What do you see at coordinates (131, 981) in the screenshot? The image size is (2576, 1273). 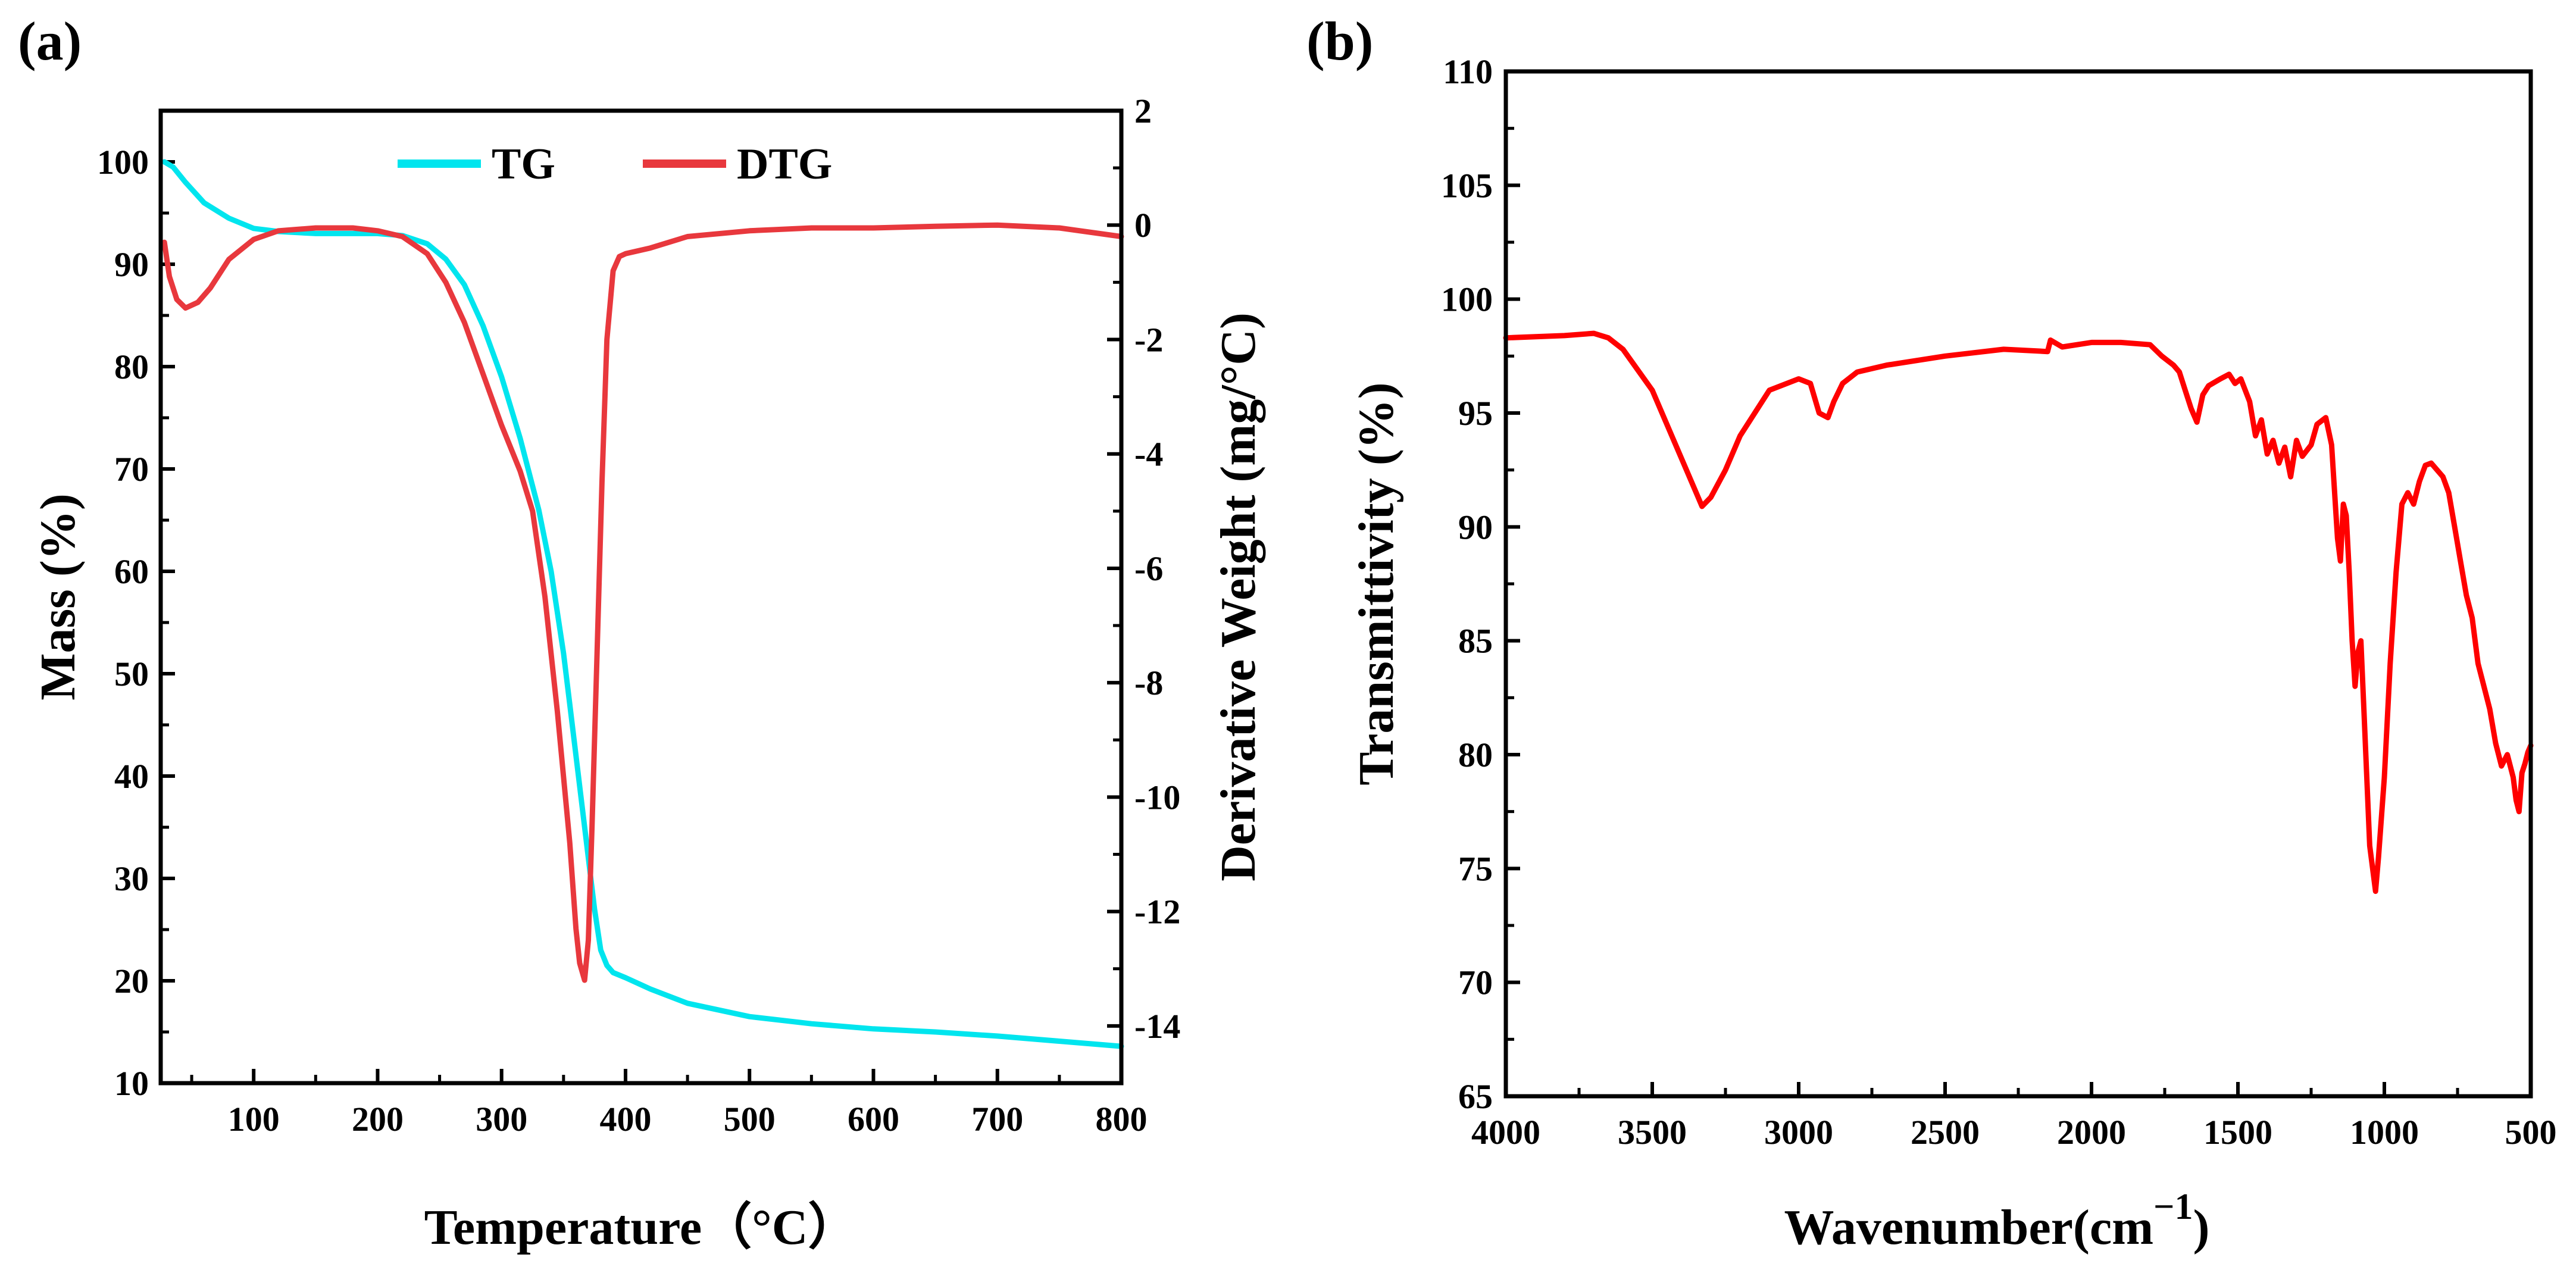 I see `a-ytick-label: 20` at bounding box center [131, 981].